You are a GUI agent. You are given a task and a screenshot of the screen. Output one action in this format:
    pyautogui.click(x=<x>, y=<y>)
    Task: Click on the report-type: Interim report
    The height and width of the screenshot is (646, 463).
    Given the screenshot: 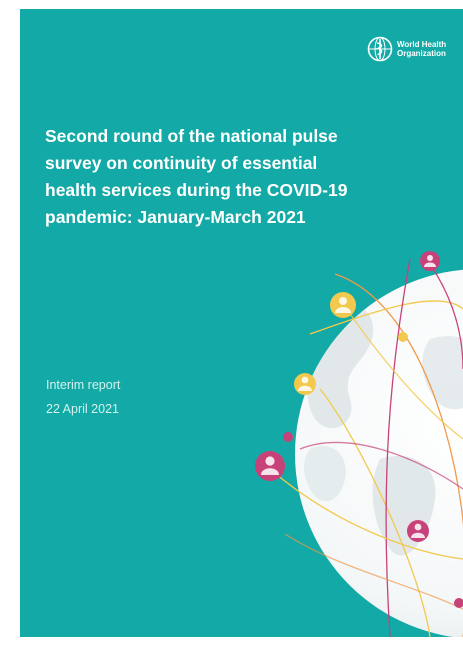 What is the action you would take?
    pyautogui.click(x=83, y=385)
    